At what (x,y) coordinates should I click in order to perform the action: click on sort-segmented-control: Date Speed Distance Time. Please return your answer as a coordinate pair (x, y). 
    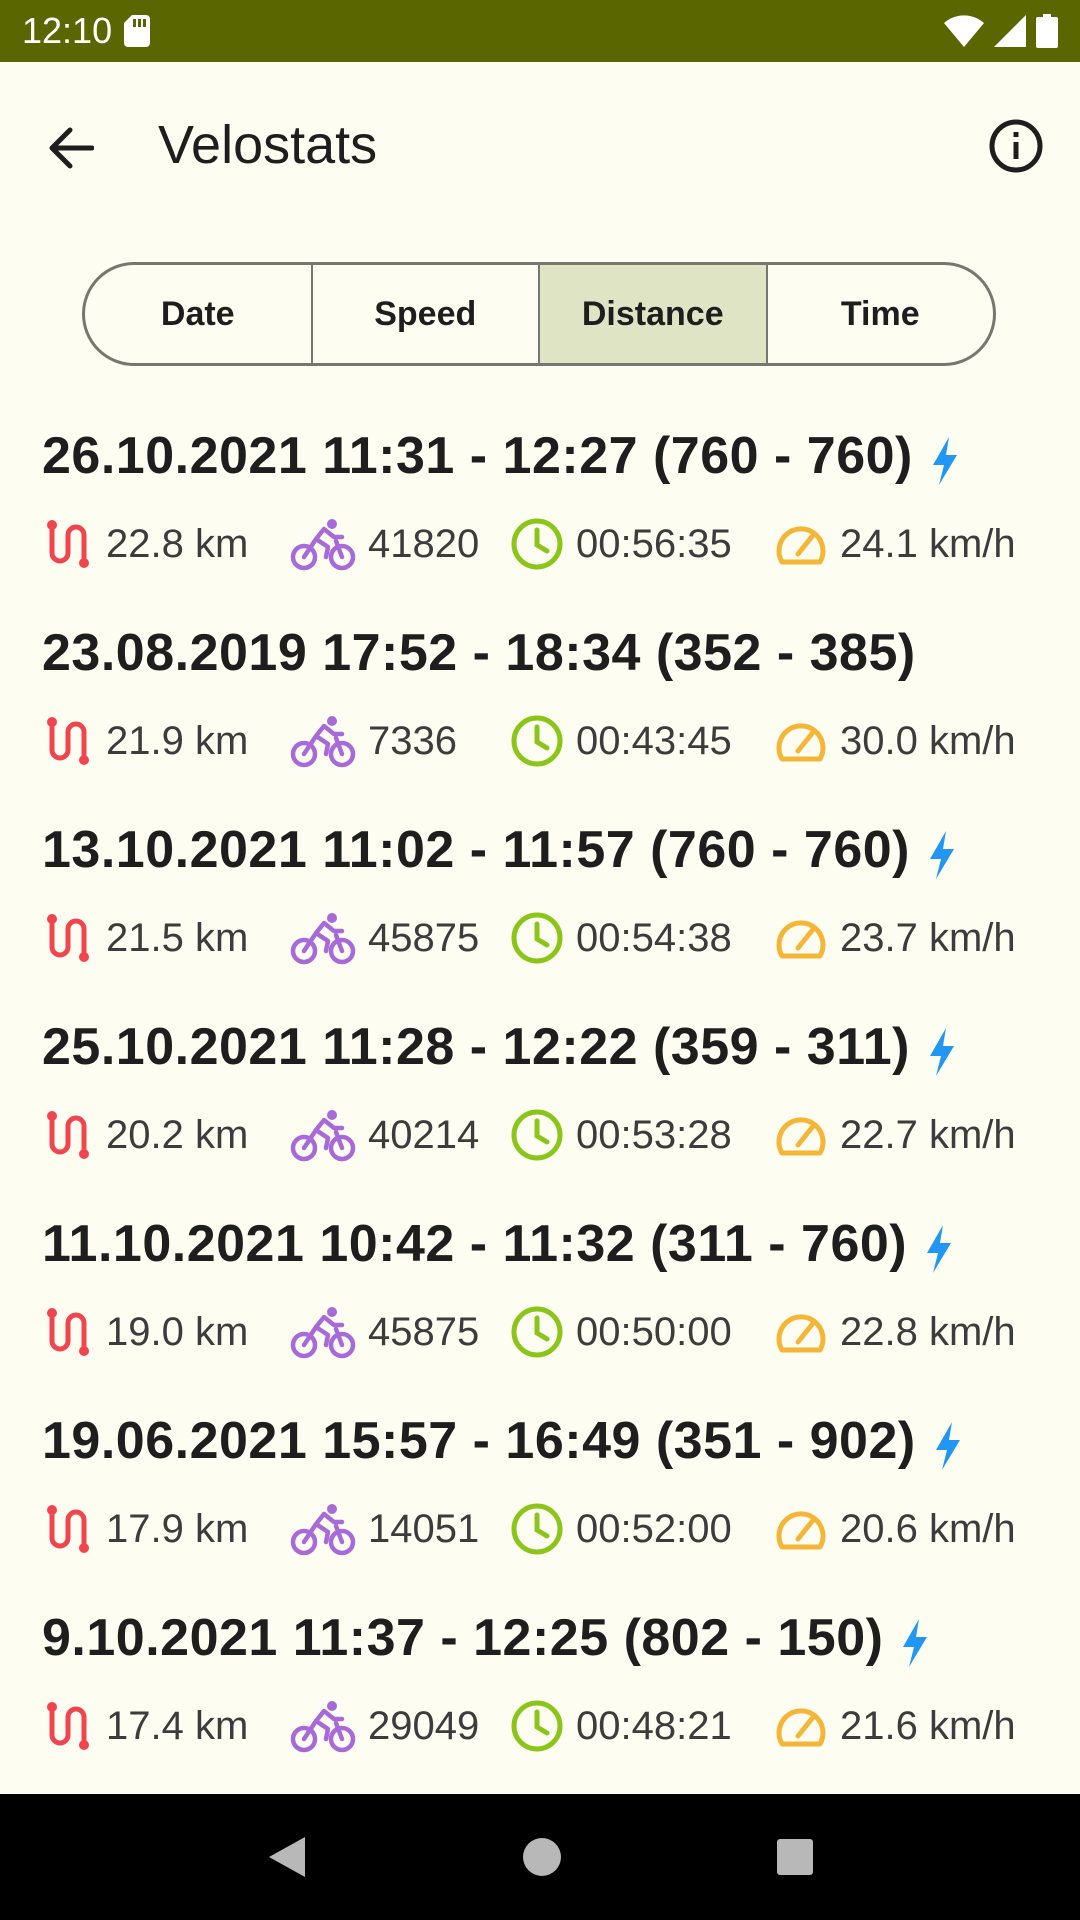
    Looking at the image, I should click on (539, 314).